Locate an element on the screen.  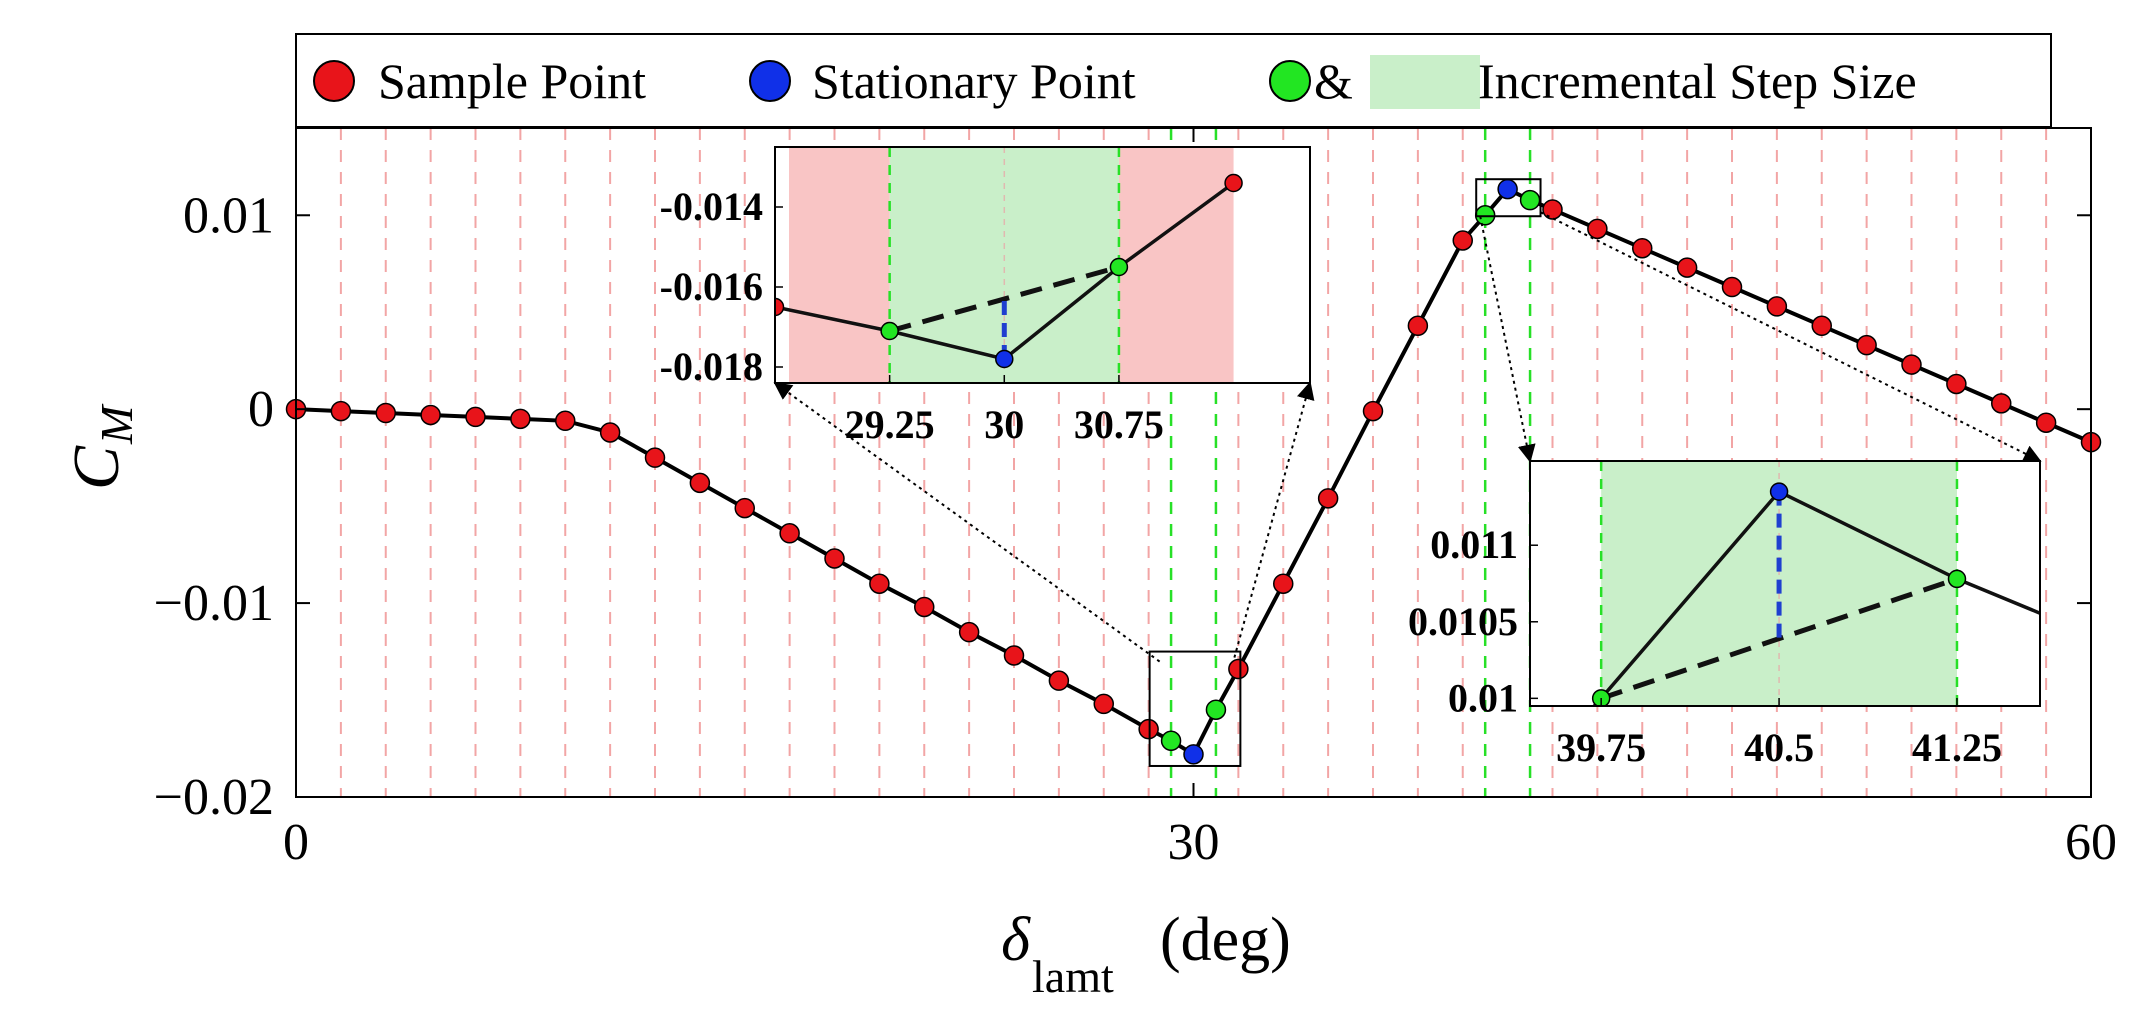
legend-box is located at coordinates (1173, 80).